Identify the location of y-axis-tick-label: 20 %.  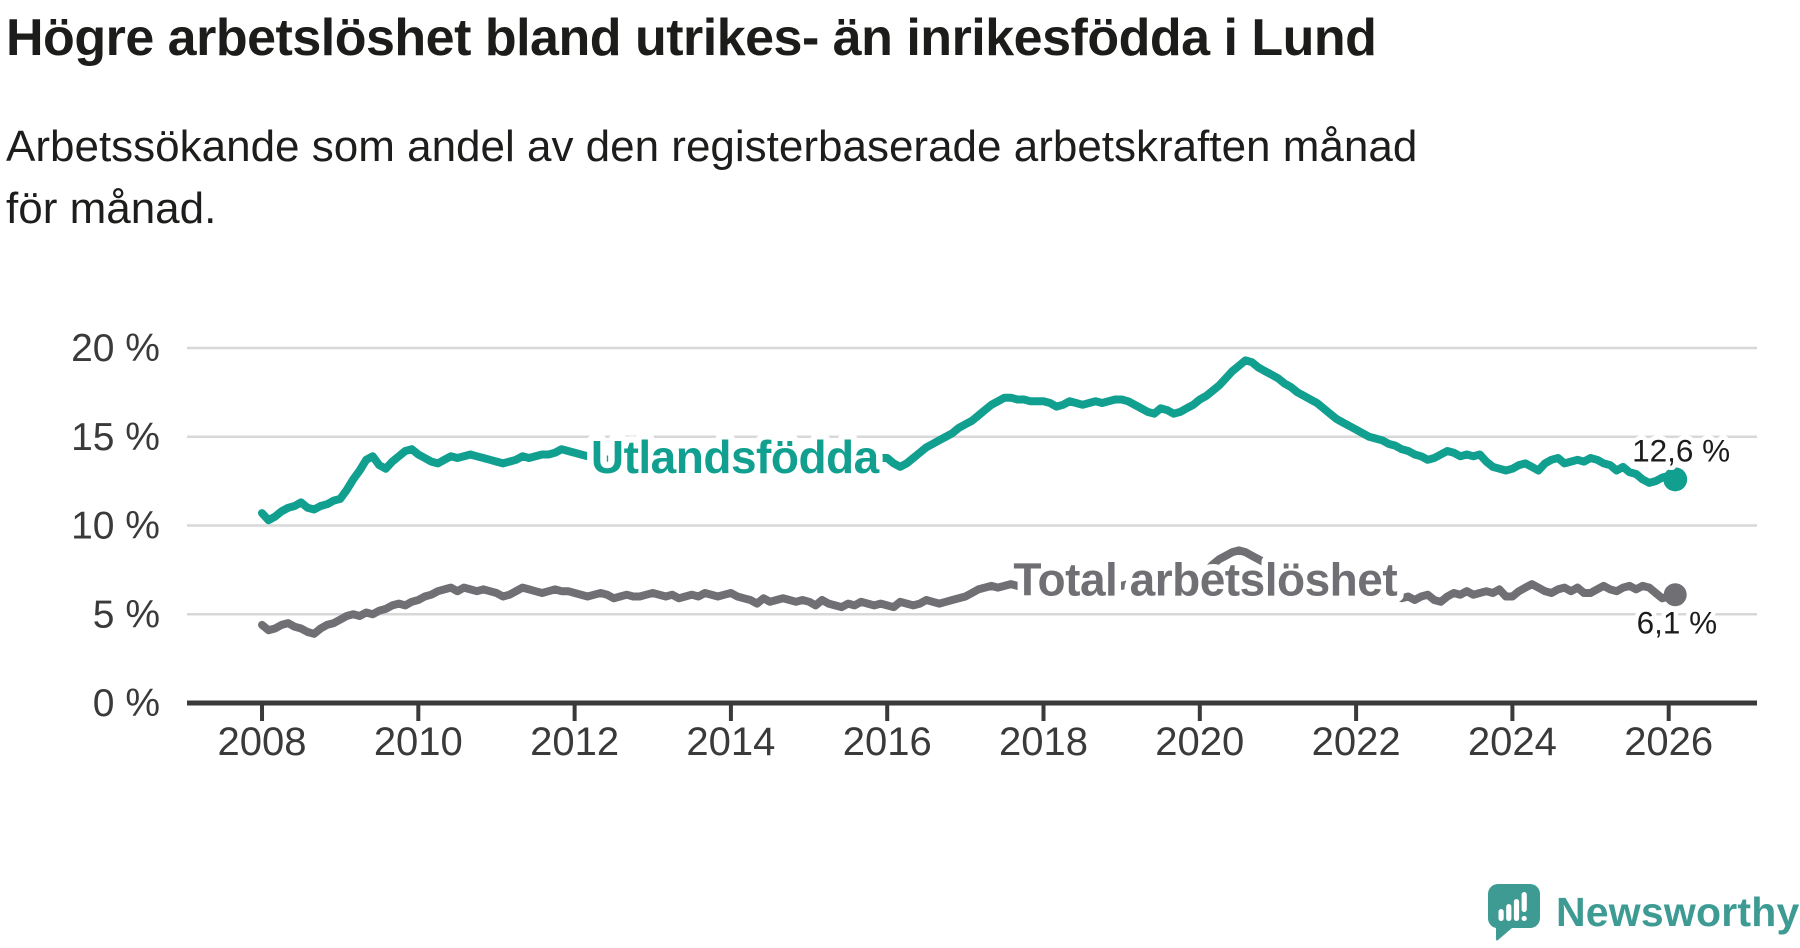
(115, 348).